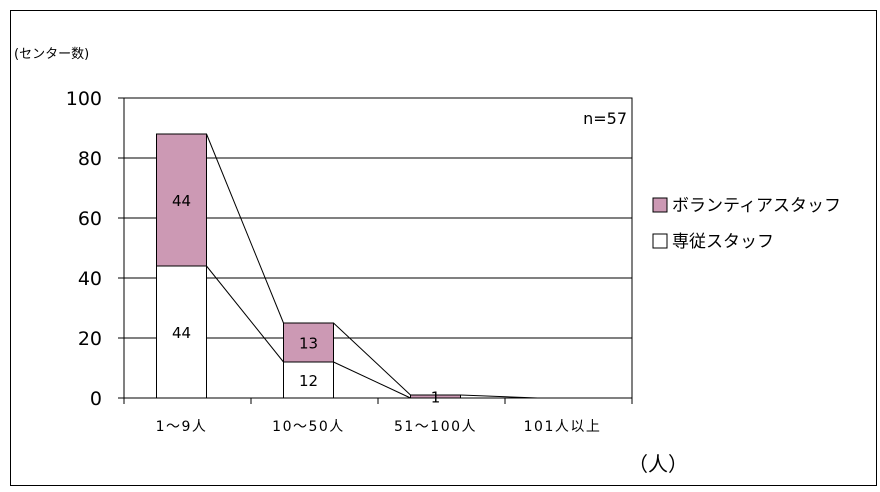 This screenshot has height=492, width=880. Describe the element at coordinates (435, 427) in the screenshot. I see `x-tick-label: 51～100人` at that location.